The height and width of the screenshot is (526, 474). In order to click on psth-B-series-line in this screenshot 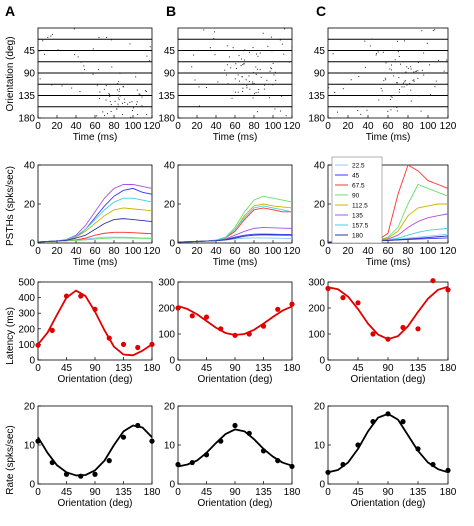, I will do `click(235, 223)`.